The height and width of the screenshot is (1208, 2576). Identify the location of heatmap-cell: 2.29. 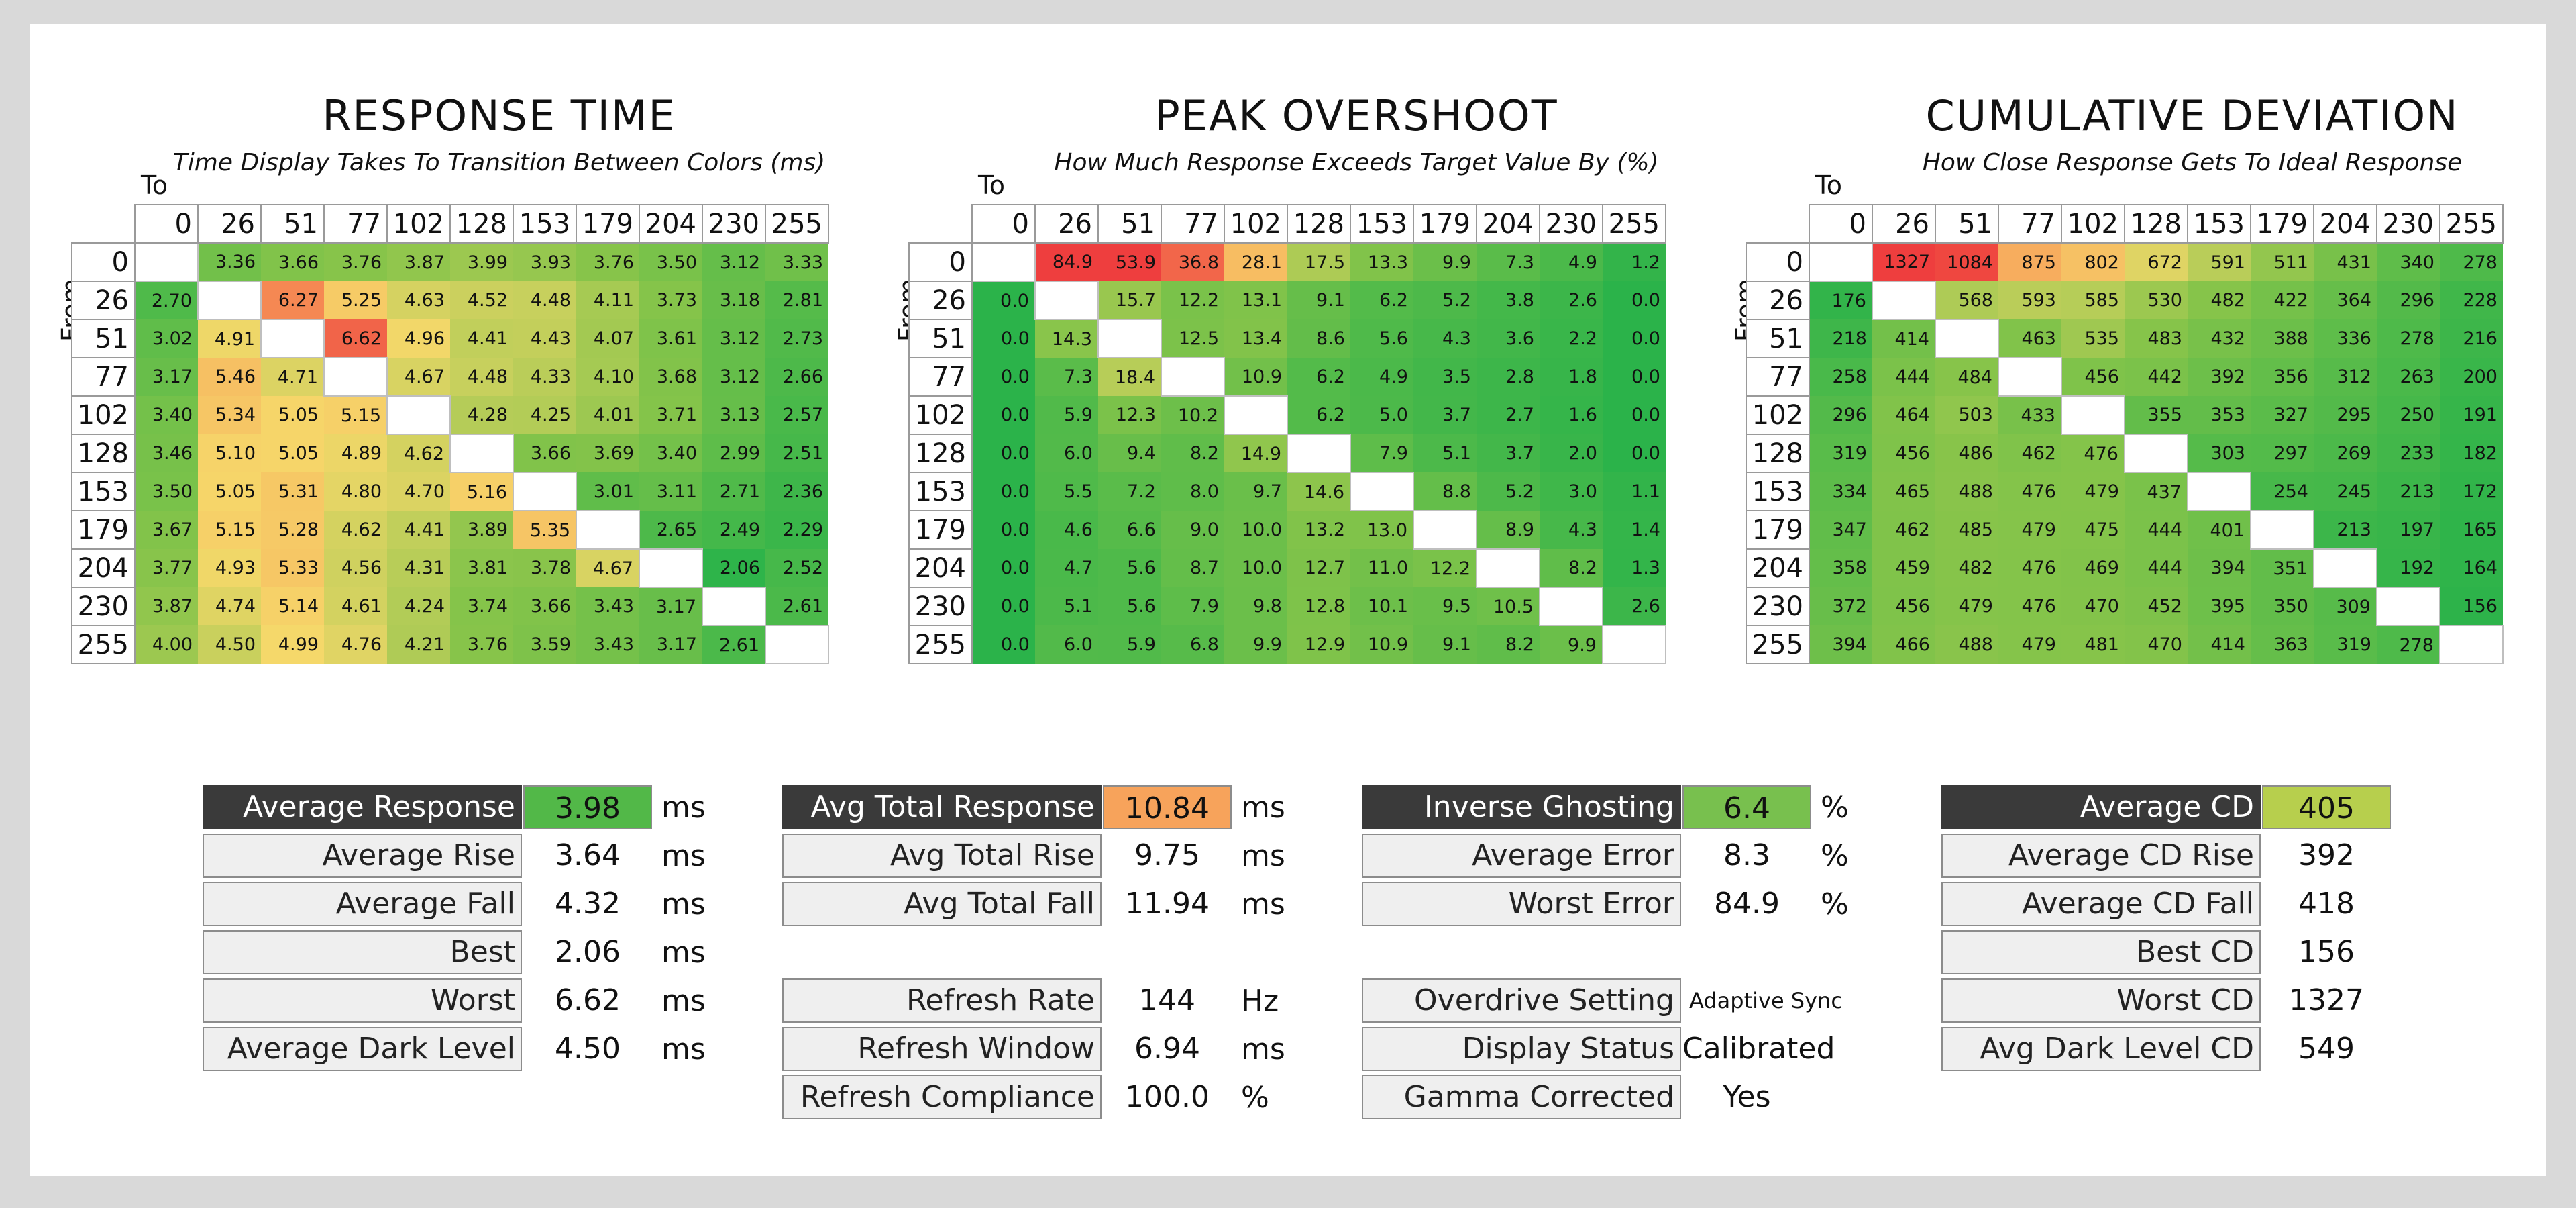
(796, 530).